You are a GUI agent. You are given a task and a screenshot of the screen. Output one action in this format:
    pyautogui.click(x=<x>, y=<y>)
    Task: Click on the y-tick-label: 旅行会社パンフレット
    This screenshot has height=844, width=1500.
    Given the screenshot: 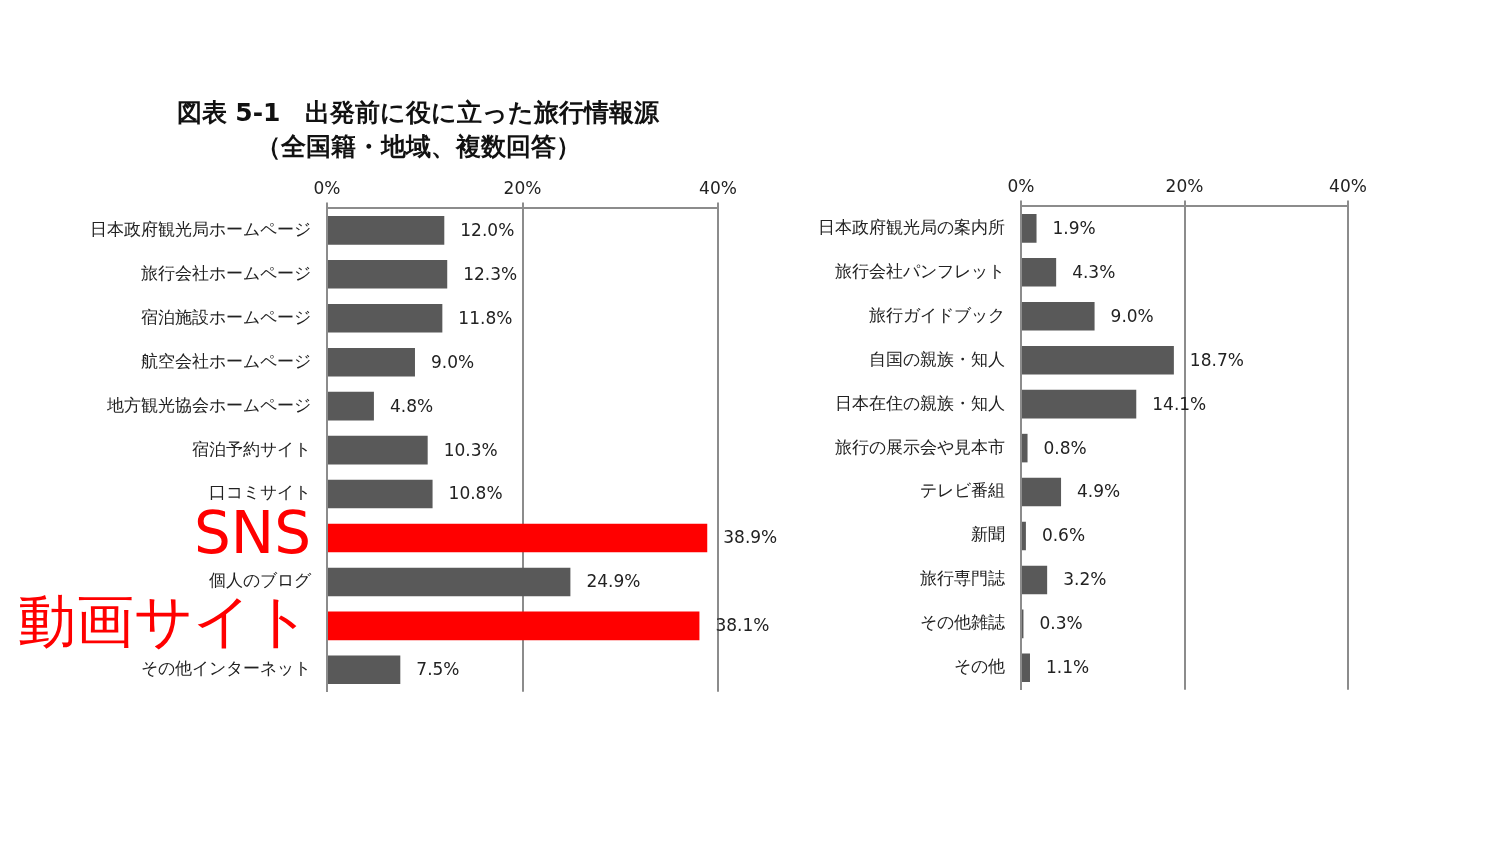 What is the action you would take?
    pyautogui.click(x=920, y=270)
    